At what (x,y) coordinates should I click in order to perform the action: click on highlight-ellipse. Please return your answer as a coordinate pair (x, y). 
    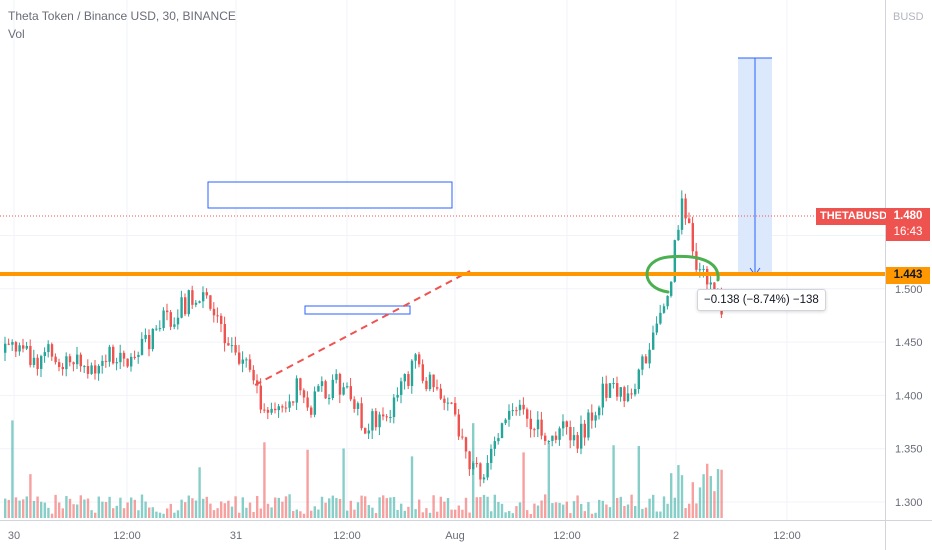
    Looking at the image, I should click on (682, 274).